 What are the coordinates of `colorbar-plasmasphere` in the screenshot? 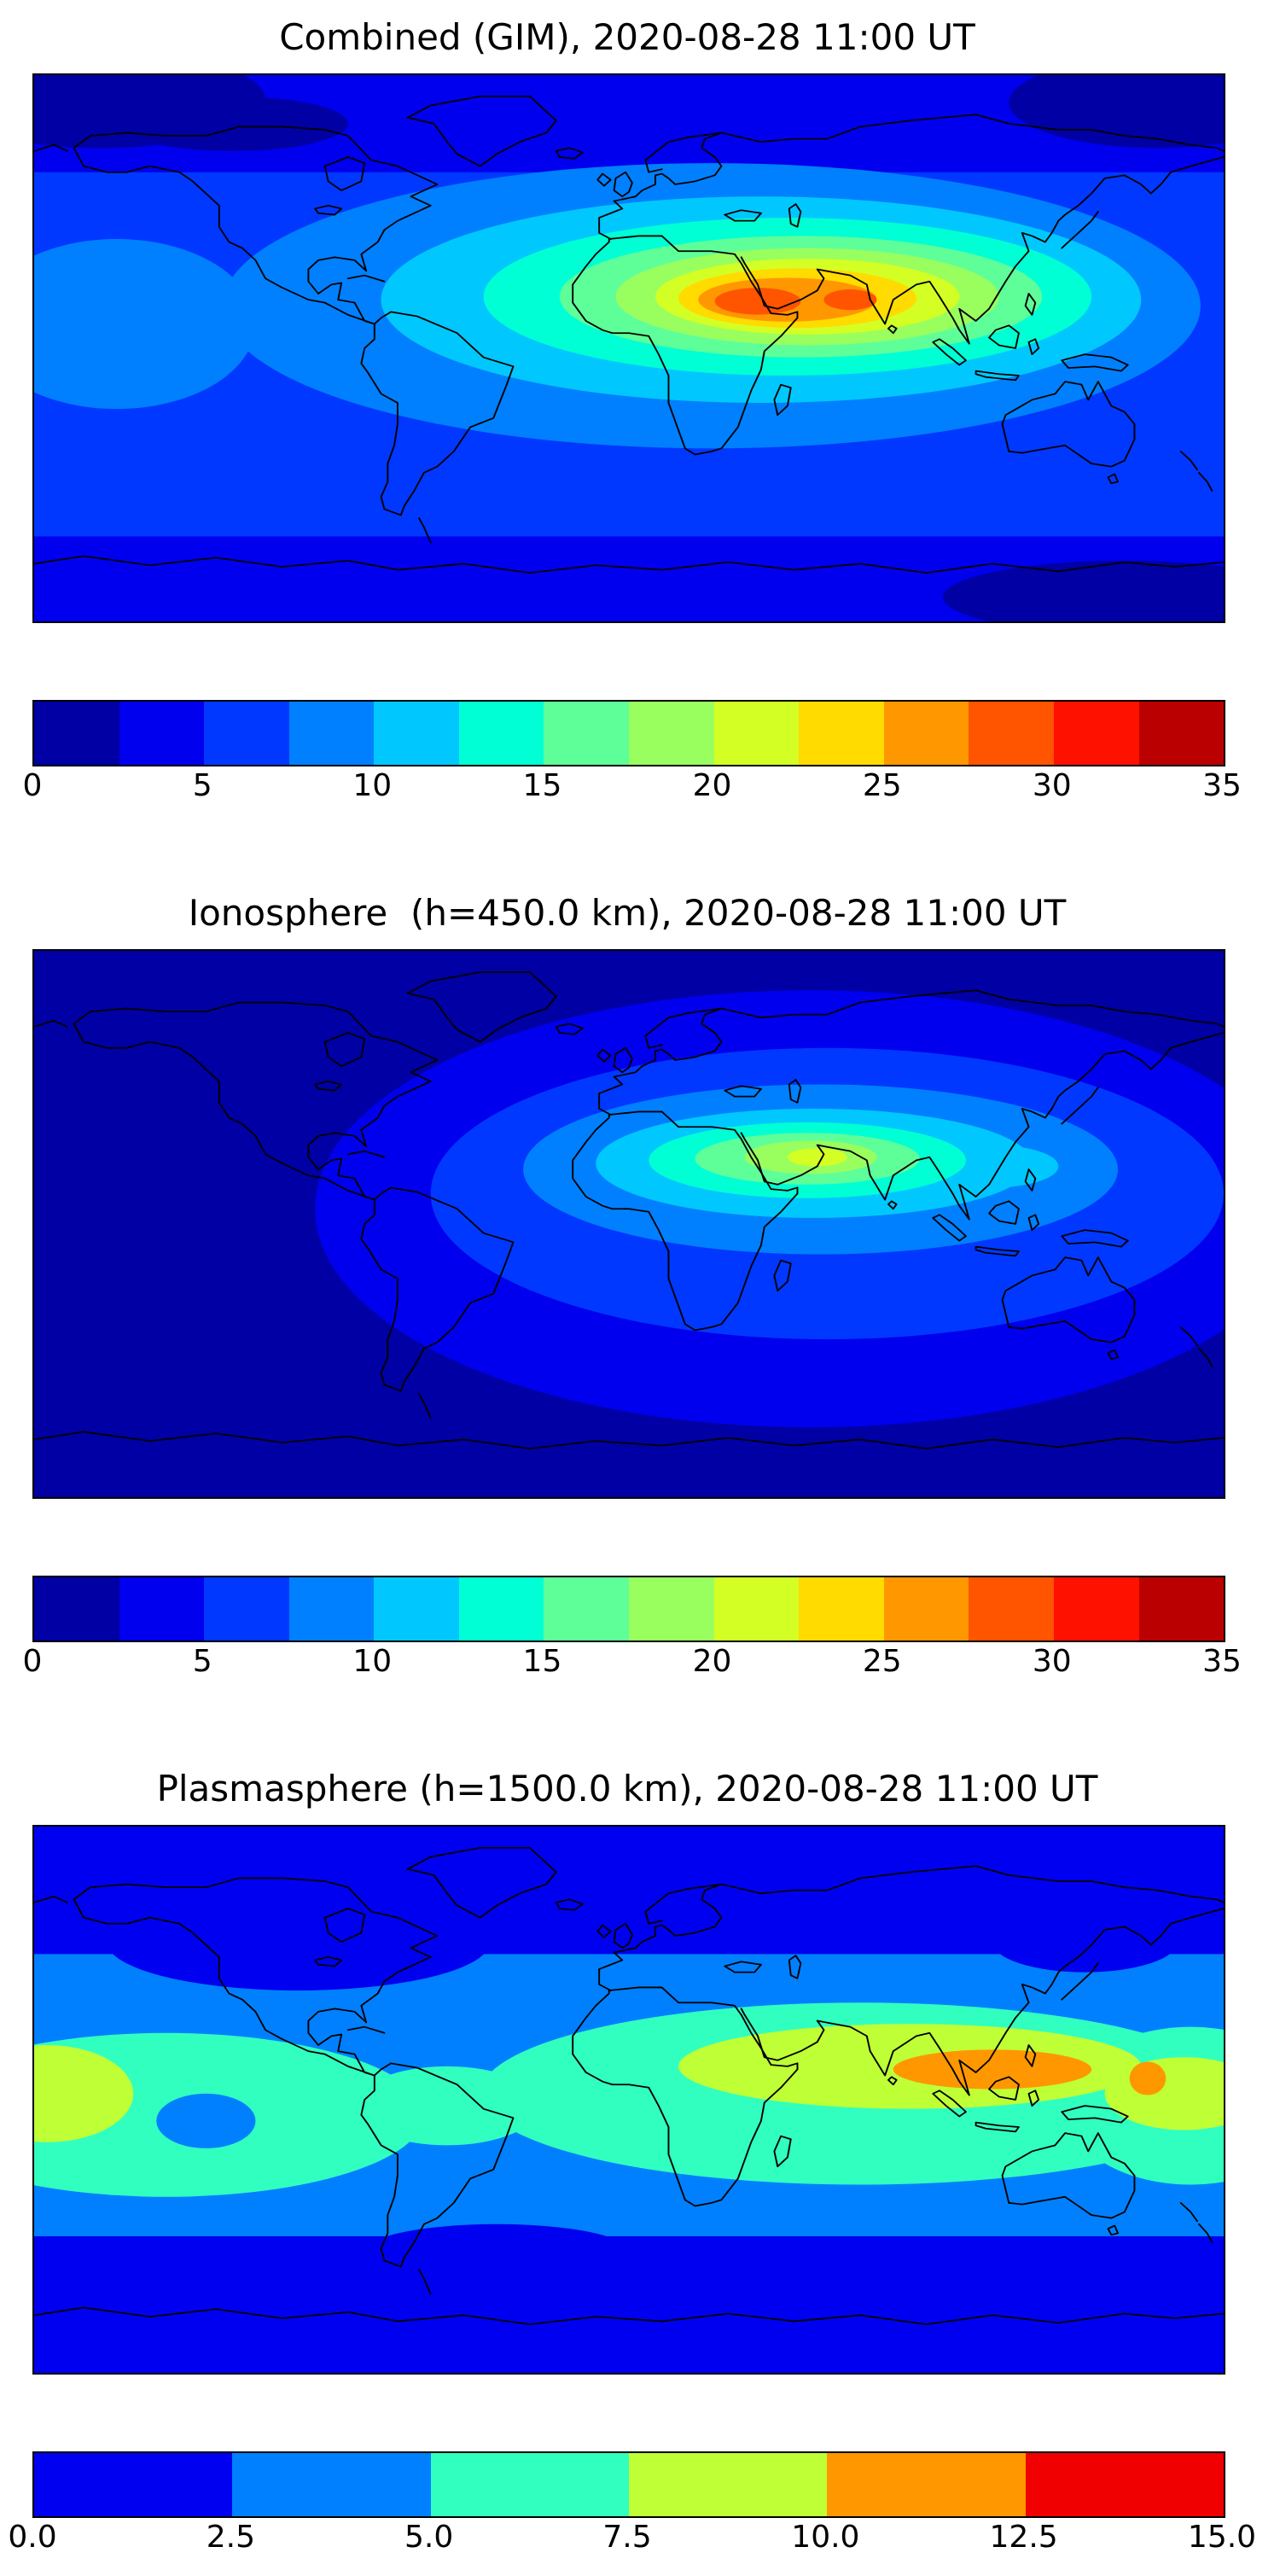 It's located at (628, 2484).